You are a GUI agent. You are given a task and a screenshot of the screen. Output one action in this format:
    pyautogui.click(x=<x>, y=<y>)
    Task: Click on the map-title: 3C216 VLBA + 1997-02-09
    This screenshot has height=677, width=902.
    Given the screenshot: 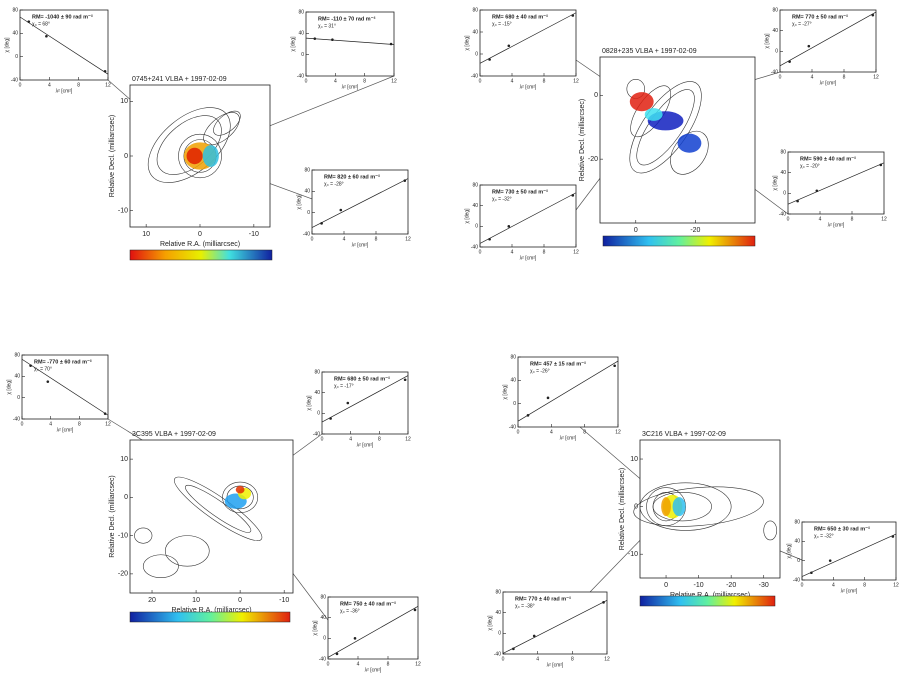 What is the action you would take?
    pyautogui.click(x=684, y=434)
    